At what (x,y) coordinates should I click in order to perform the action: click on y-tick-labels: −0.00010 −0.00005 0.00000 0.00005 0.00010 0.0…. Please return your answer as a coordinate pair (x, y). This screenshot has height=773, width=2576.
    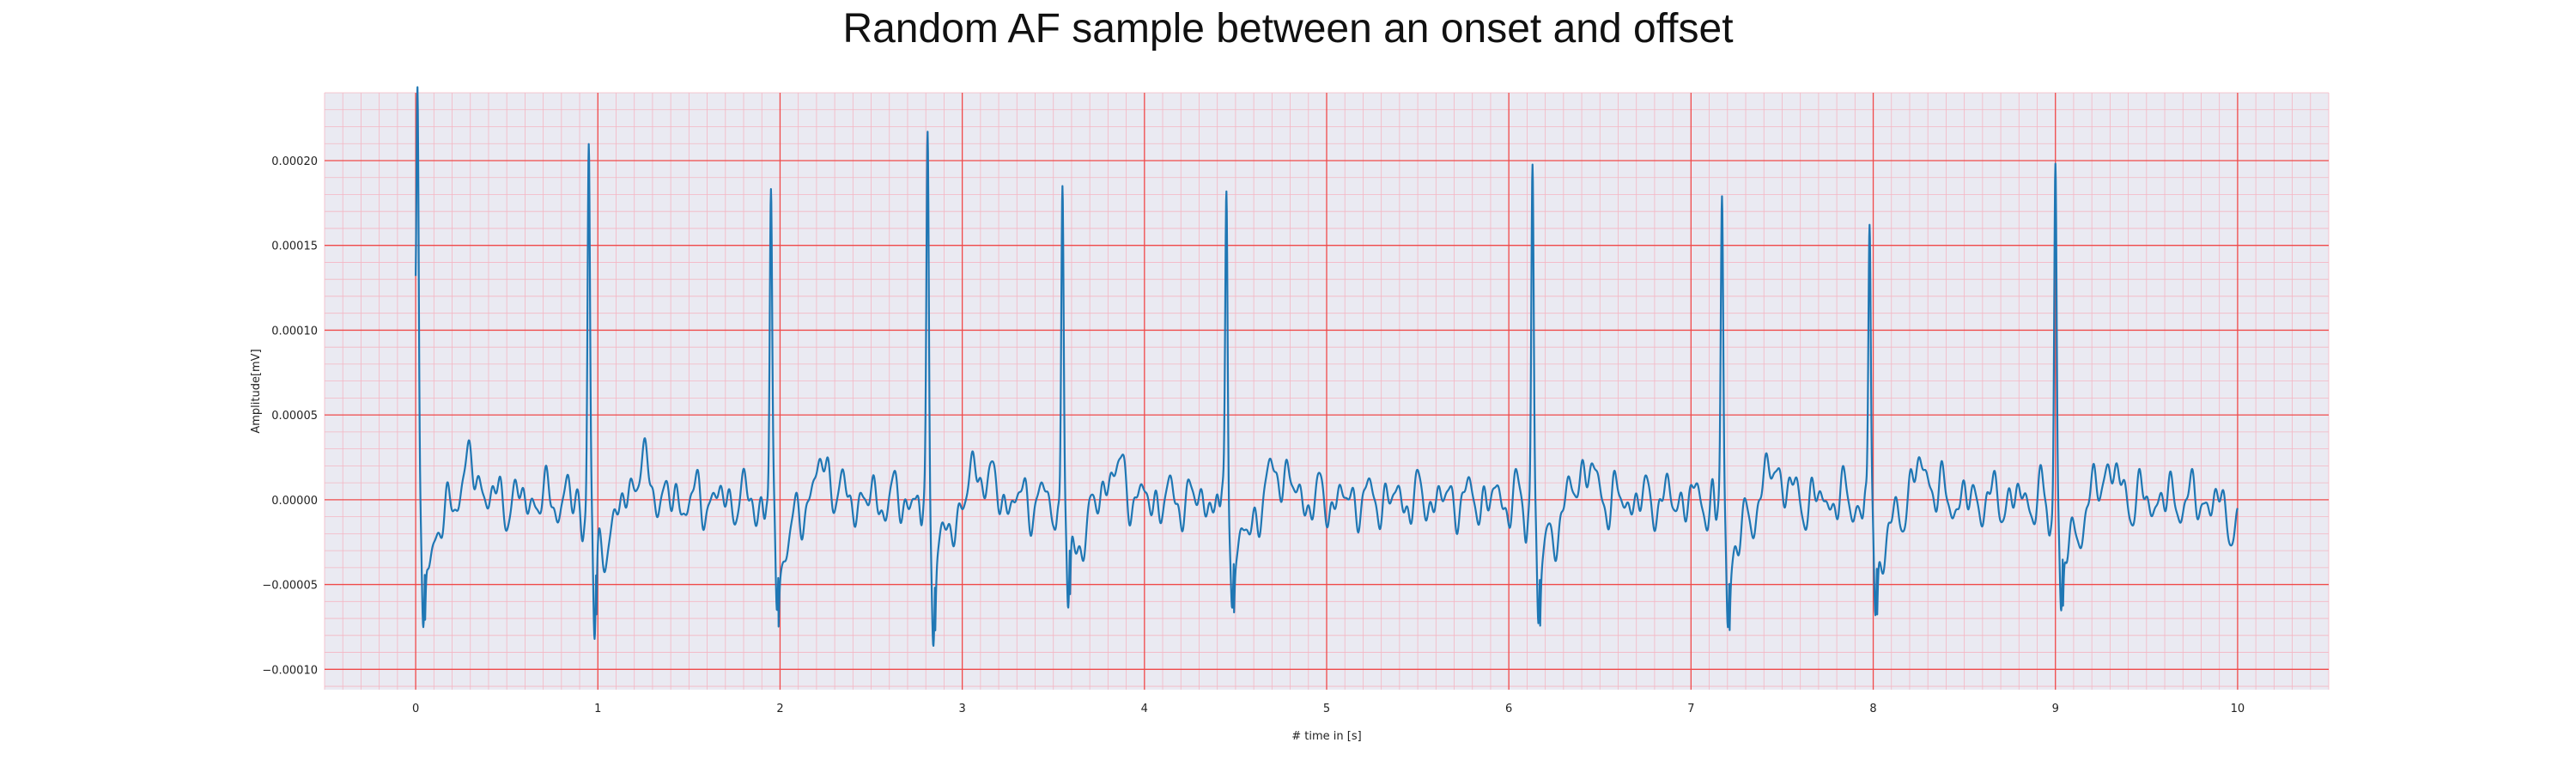
    Looking at the image, I should click on (290, 416).